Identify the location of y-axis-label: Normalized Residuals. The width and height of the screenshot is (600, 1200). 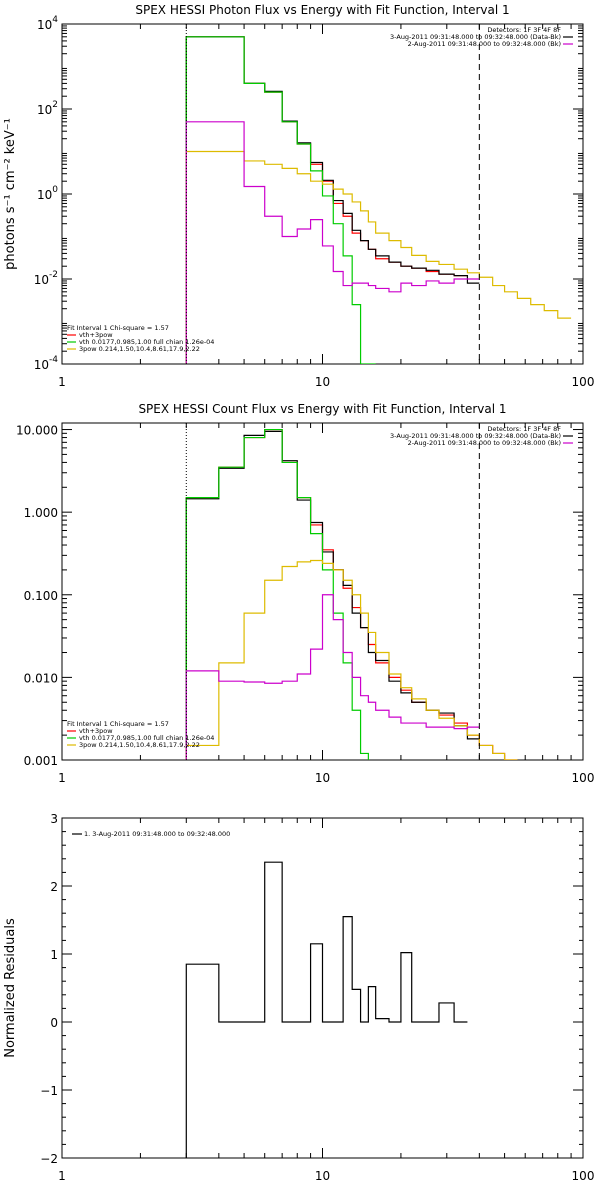
(10, 988).